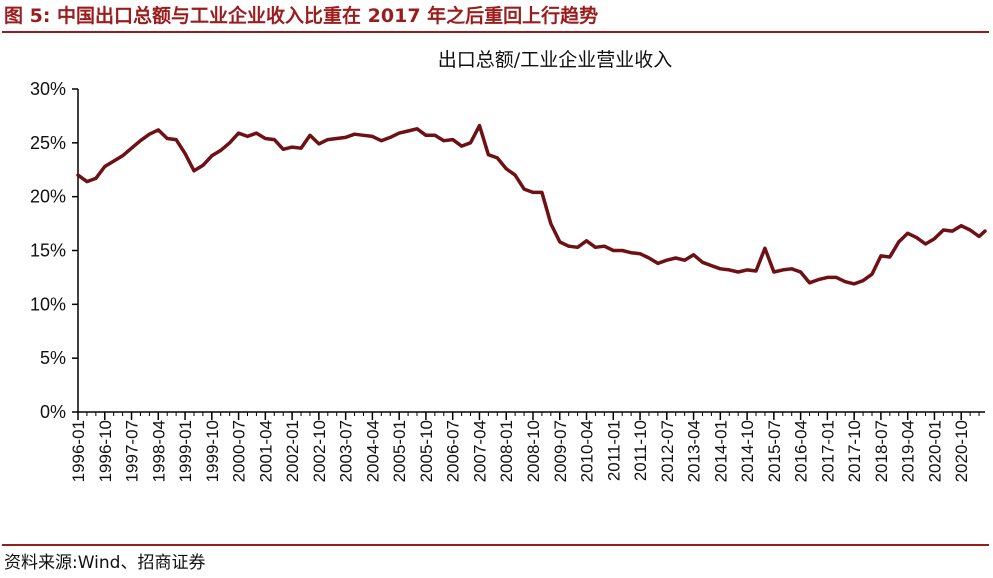 The width and height of the screenshot is (993, 578). I want to click on x-tick-label: 2014-01, so click(720, 451).